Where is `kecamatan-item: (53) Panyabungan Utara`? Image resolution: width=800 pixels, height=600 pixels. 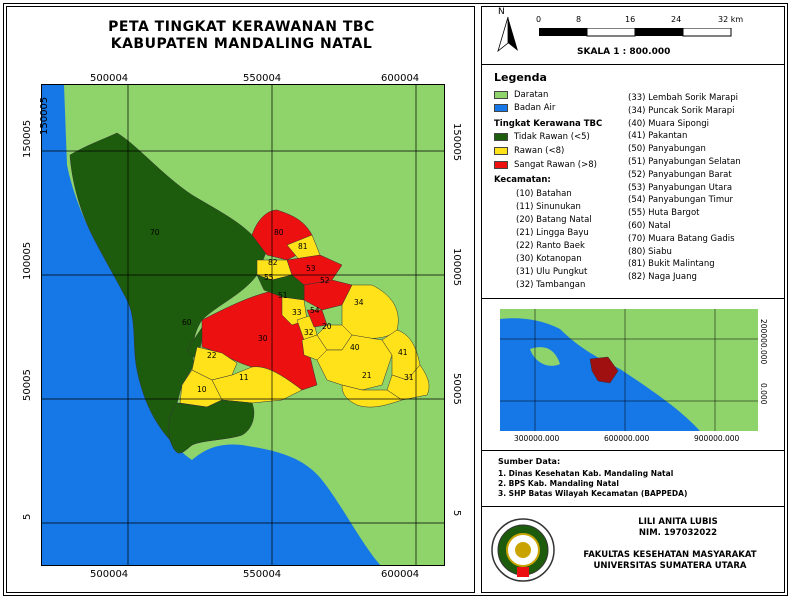
kecamatan-item: (53) Panyabungan Utara is located at coordinates (680, 187).